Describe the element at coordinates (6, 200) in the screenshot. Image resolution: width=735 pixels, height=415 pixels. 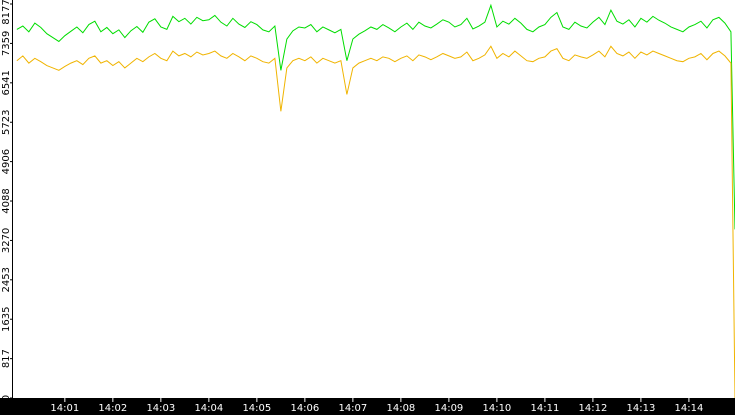
I see `y-tick-label: 4088` at that location.